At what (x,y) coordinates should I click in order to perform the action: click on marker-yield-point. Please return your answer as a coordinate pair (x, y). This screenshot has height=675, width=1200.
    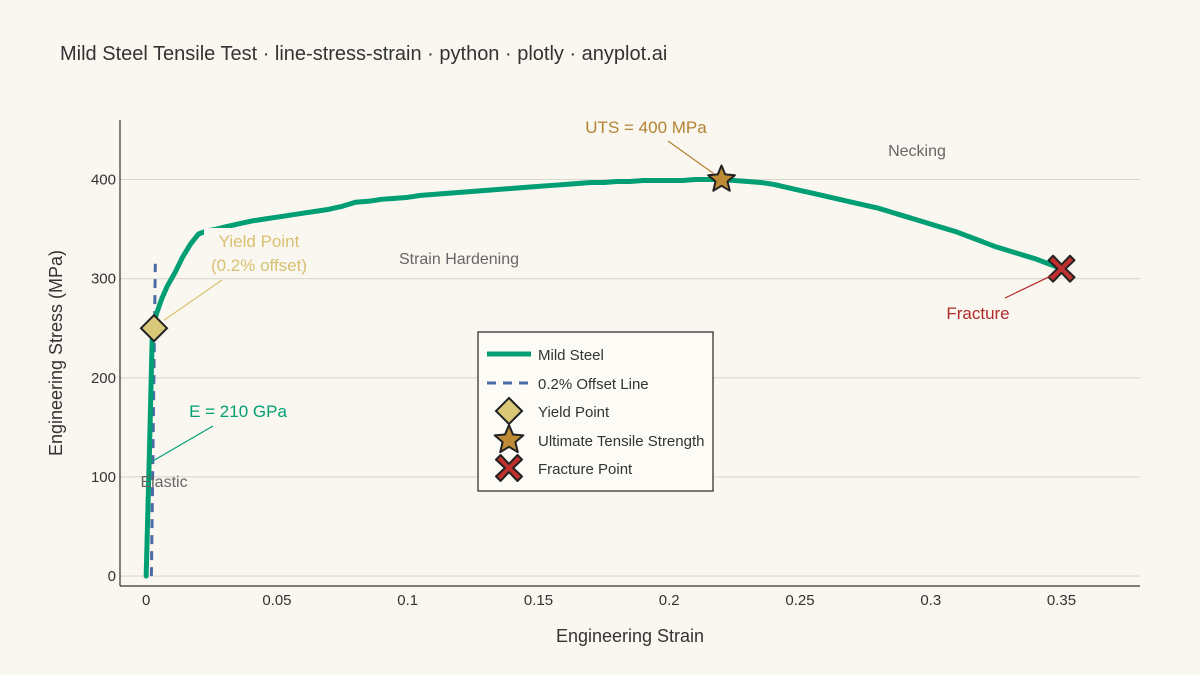
    Looking at the image, I should click on (154, 328).